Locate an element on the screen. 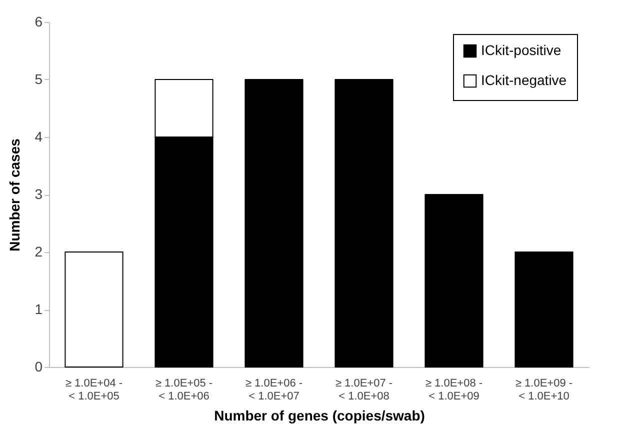  y-tick-label: 5 is located at coordinates (38, 79).